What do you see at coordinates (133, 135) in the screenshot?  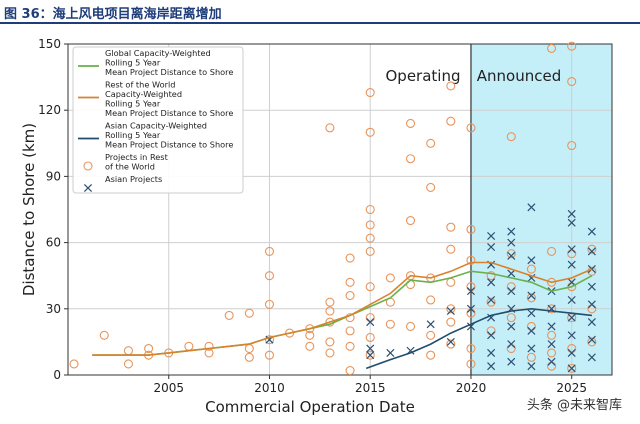 I see `legend-label-asian: Rolling 5 Year` at bounding box center [133, 135].